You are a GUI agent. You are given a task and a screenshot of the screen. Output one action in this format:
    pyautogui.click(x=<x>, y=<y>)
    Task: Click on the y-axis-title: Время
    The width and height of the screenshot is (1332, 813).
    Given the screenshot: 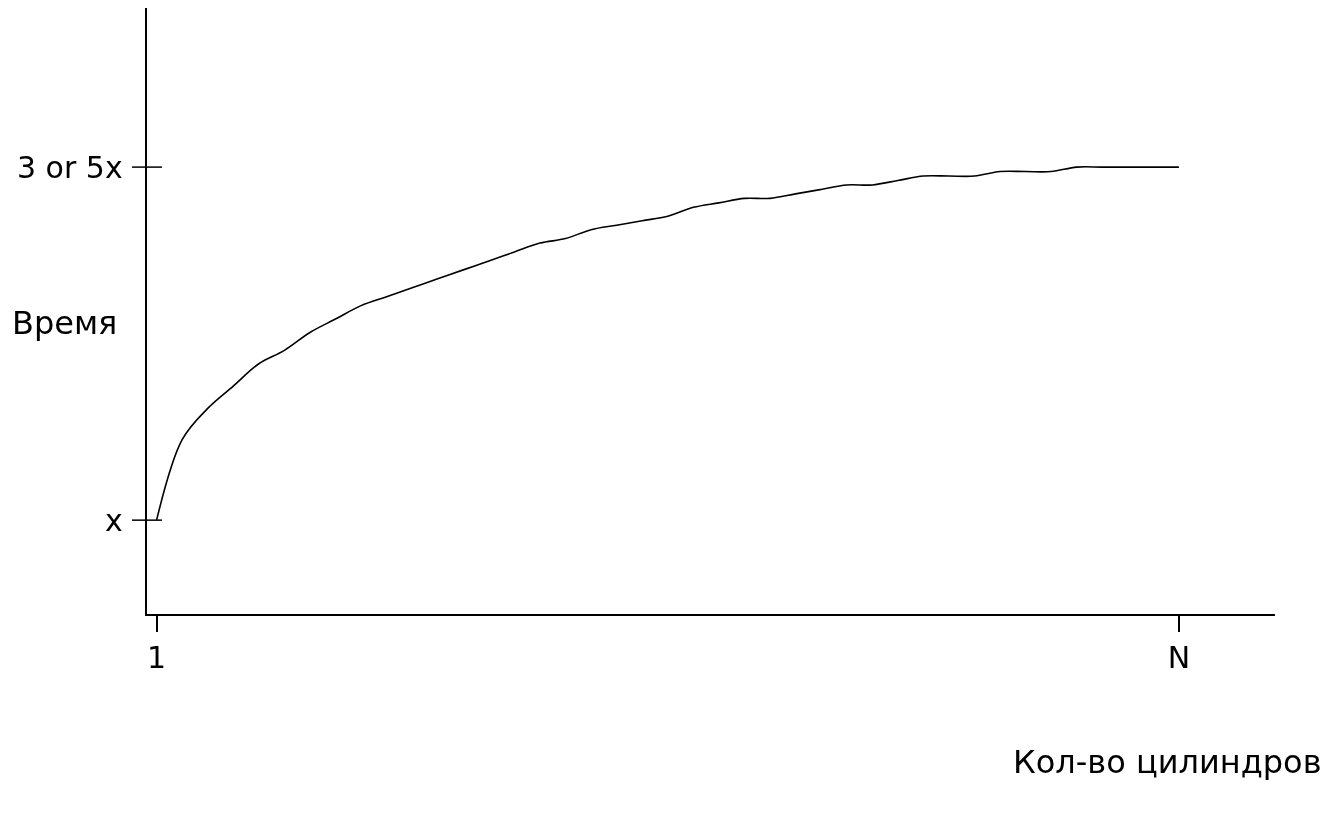 What is the action you would take?
    pyautogui.click(x=65, y=323)
    